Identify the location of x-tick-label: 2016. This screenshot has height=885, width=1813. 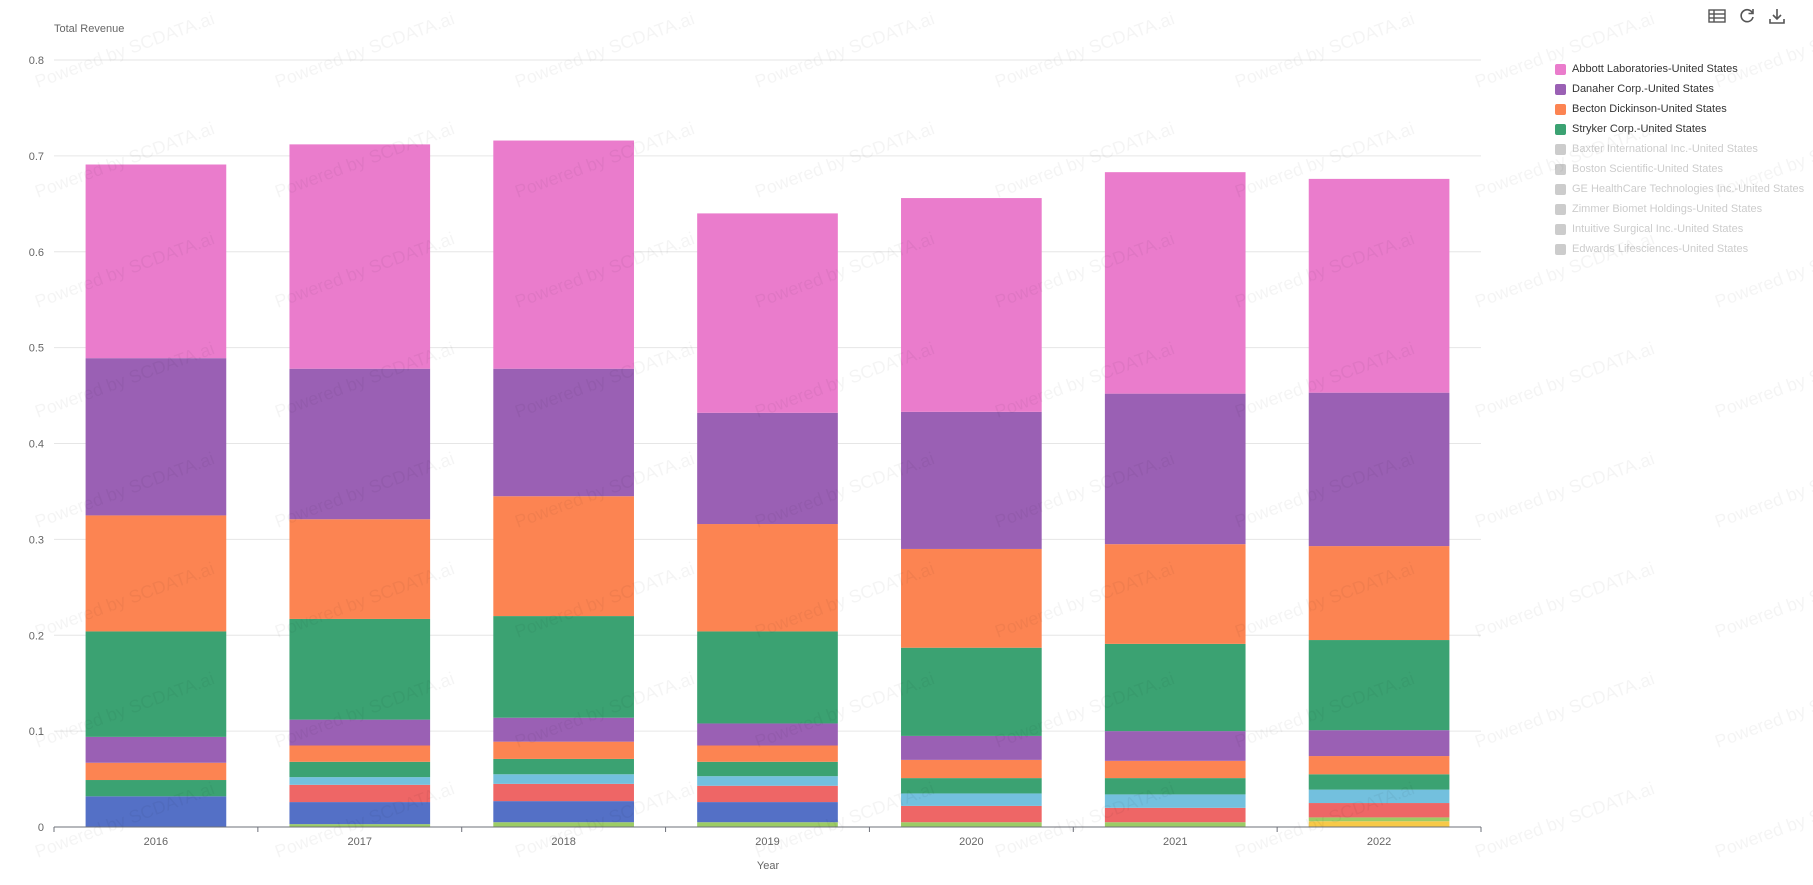
(156, 842).